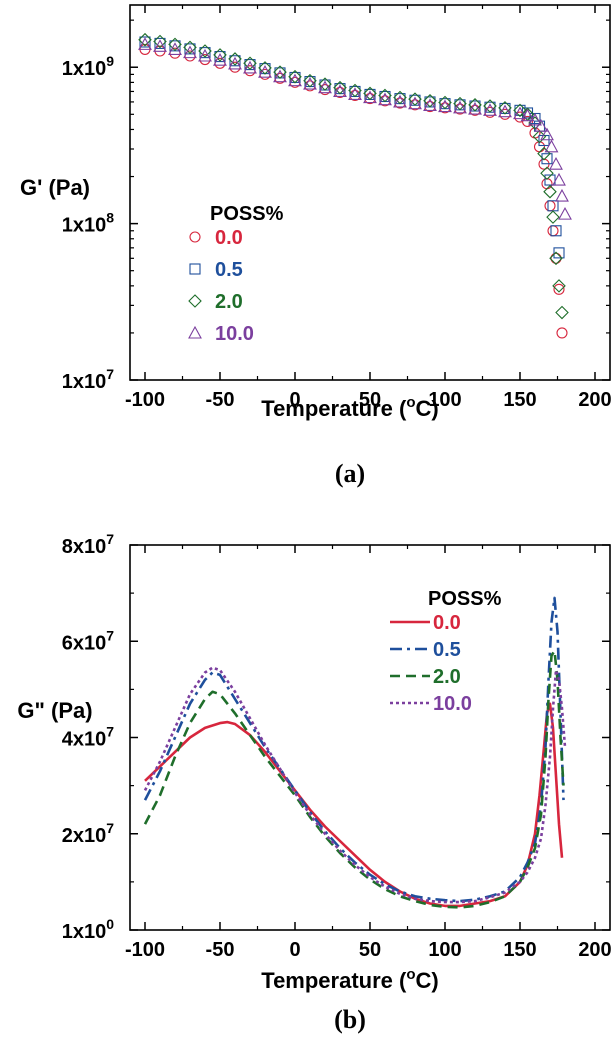 Image resolution: width=616 pixels, height=1039 pixels. What do you see at coordinates (294, 950) in the screenshot?
I see `x-tick-label: 0` at bounding box center [294, 950].